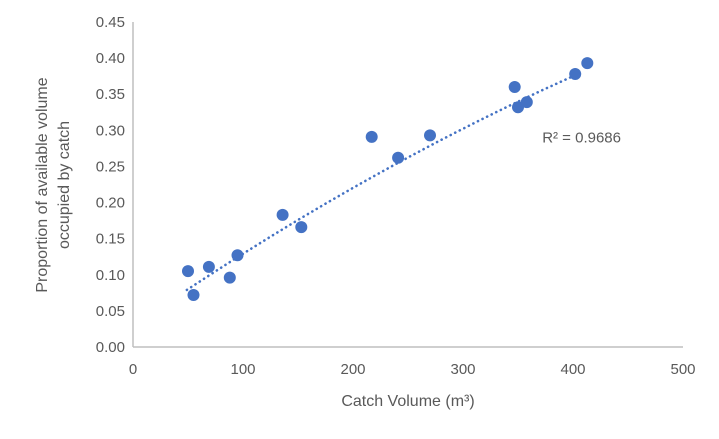  I want to click on x-tick-label: 100, so click(242, 369).